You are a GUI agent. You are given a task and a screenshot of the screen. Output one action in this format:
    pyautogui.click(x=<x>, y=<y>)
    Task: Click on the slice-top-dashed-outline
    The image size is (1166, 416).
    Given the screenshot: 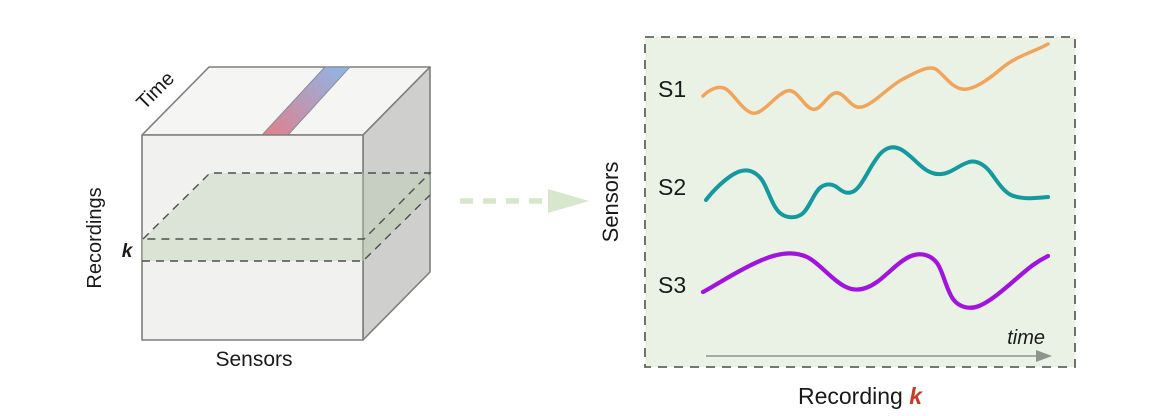 What is the action you would take?
    pyautogui.click(x=286, y=206)
    